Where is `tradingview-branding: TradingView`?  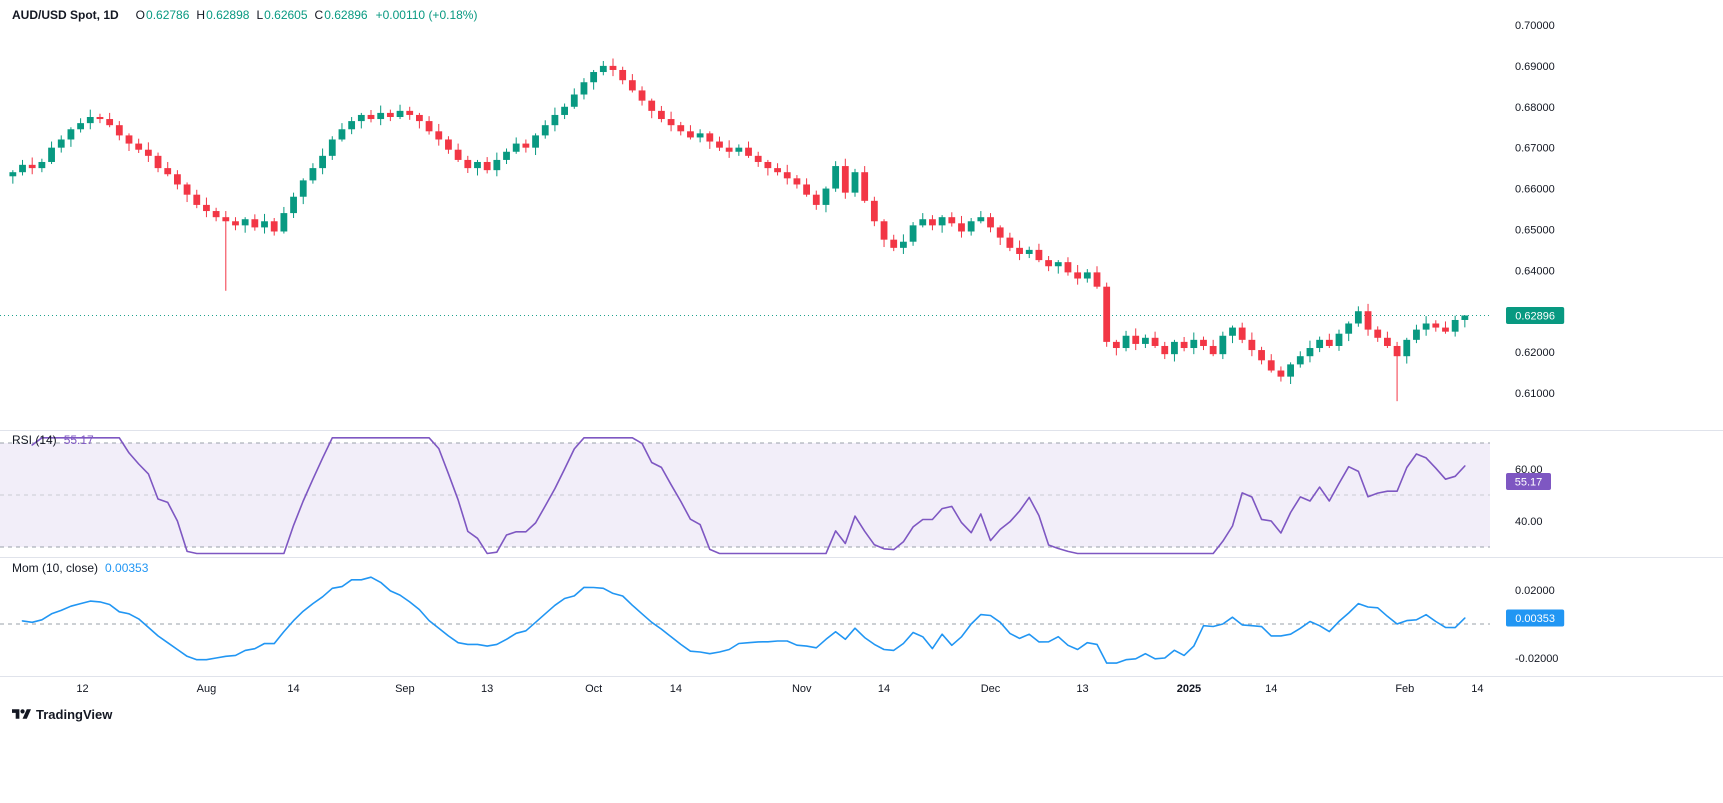
tradingview-branding: TradingView is located at coordinates (62, 714).